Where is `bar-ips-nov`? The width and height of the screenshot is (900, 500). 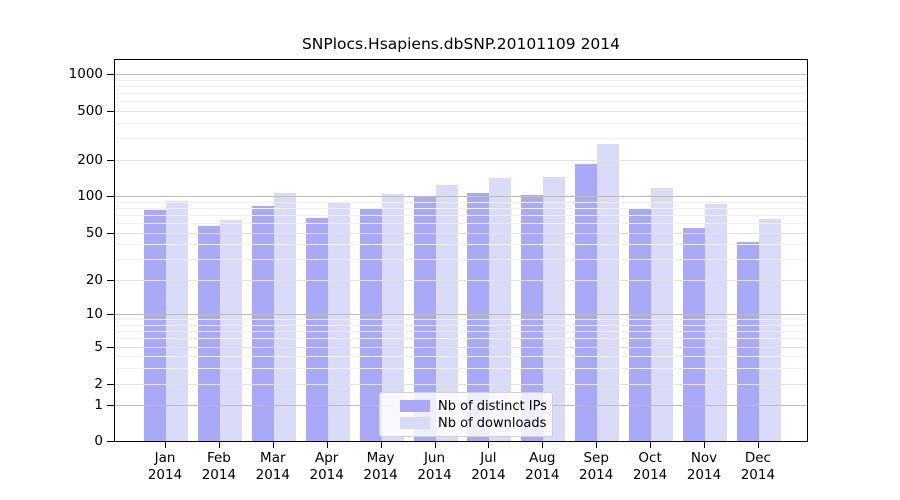 bar-ips-nov is located at coordinates (694, 334).